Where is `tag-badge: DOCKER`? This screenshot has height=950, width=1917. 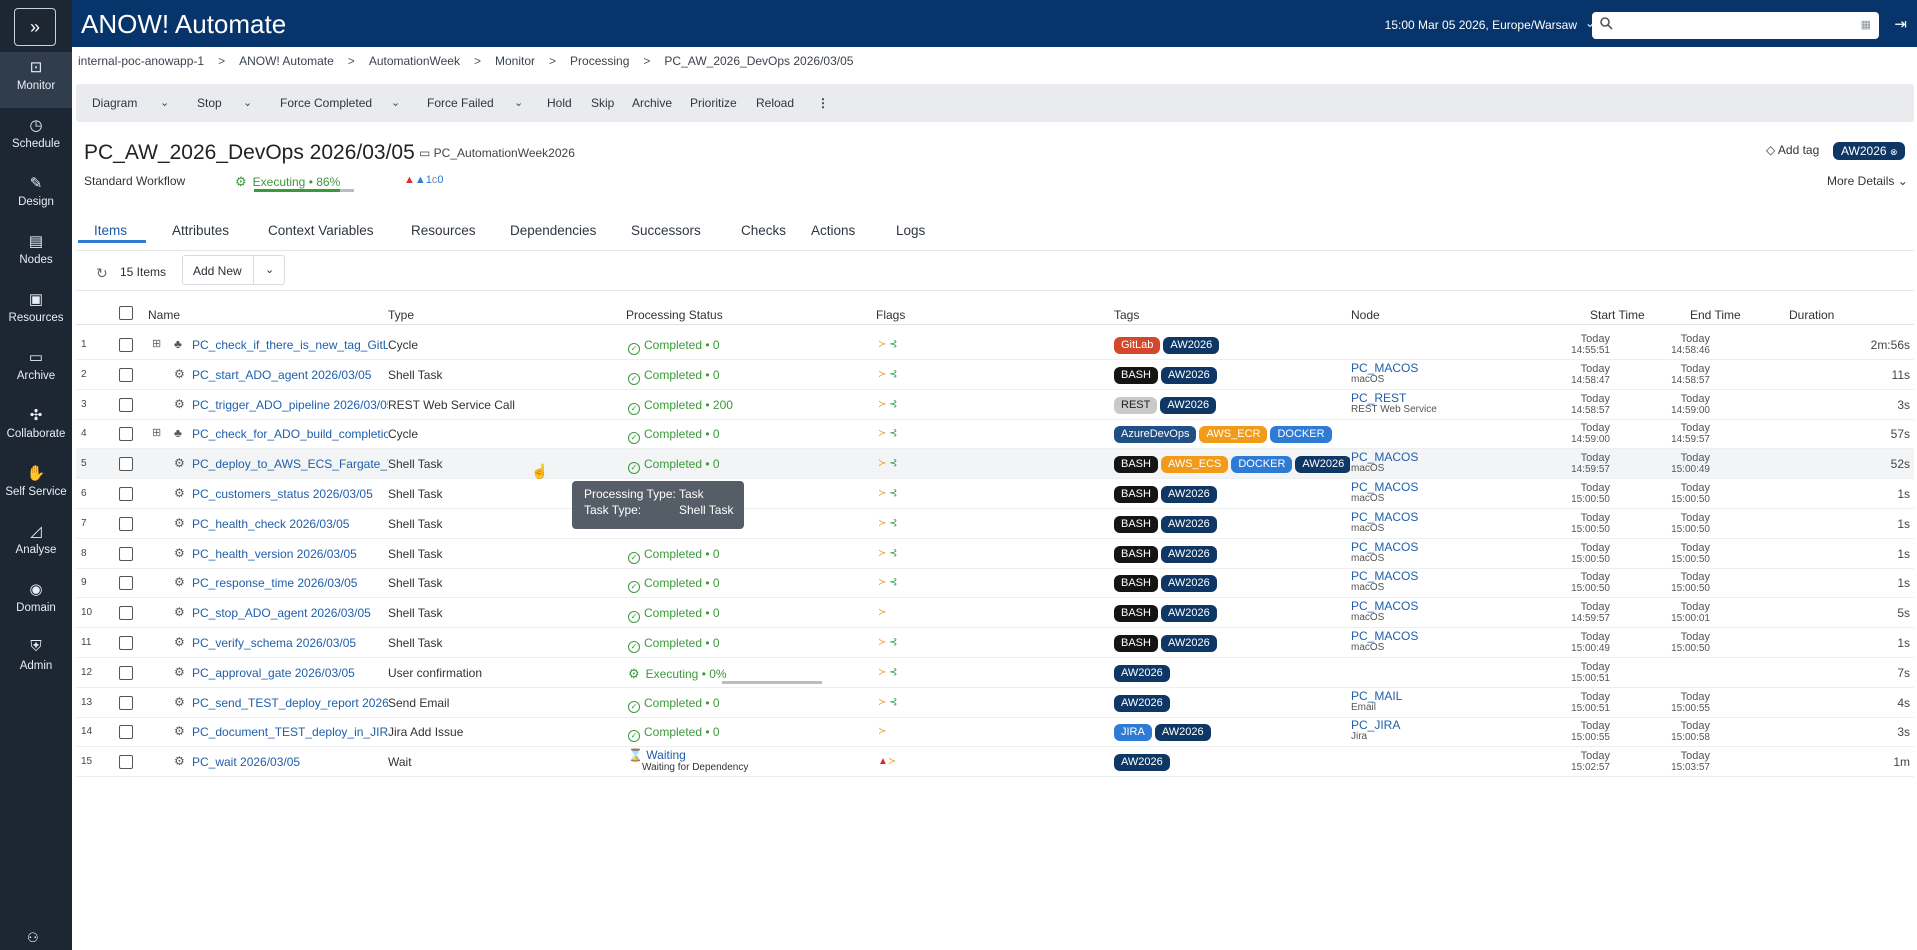 tag-badge: DOCKER is located at coordinates (1262, 465).